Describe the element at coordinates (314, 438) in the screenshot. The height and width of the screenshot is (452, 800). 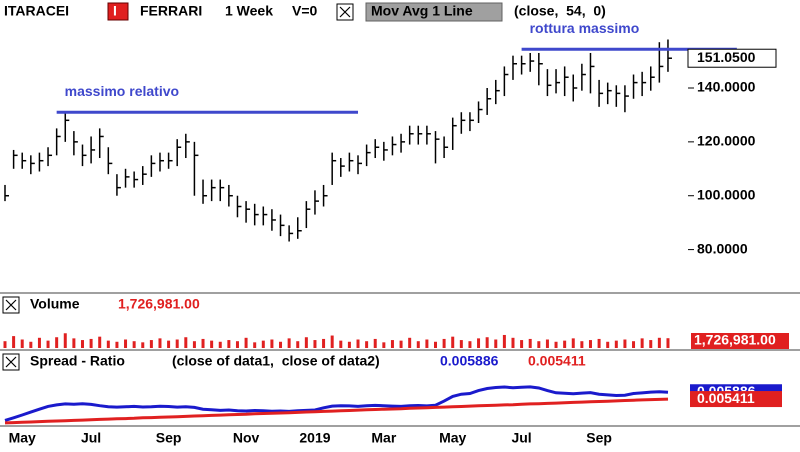
I see `x-tick-label: 2019` at that location.